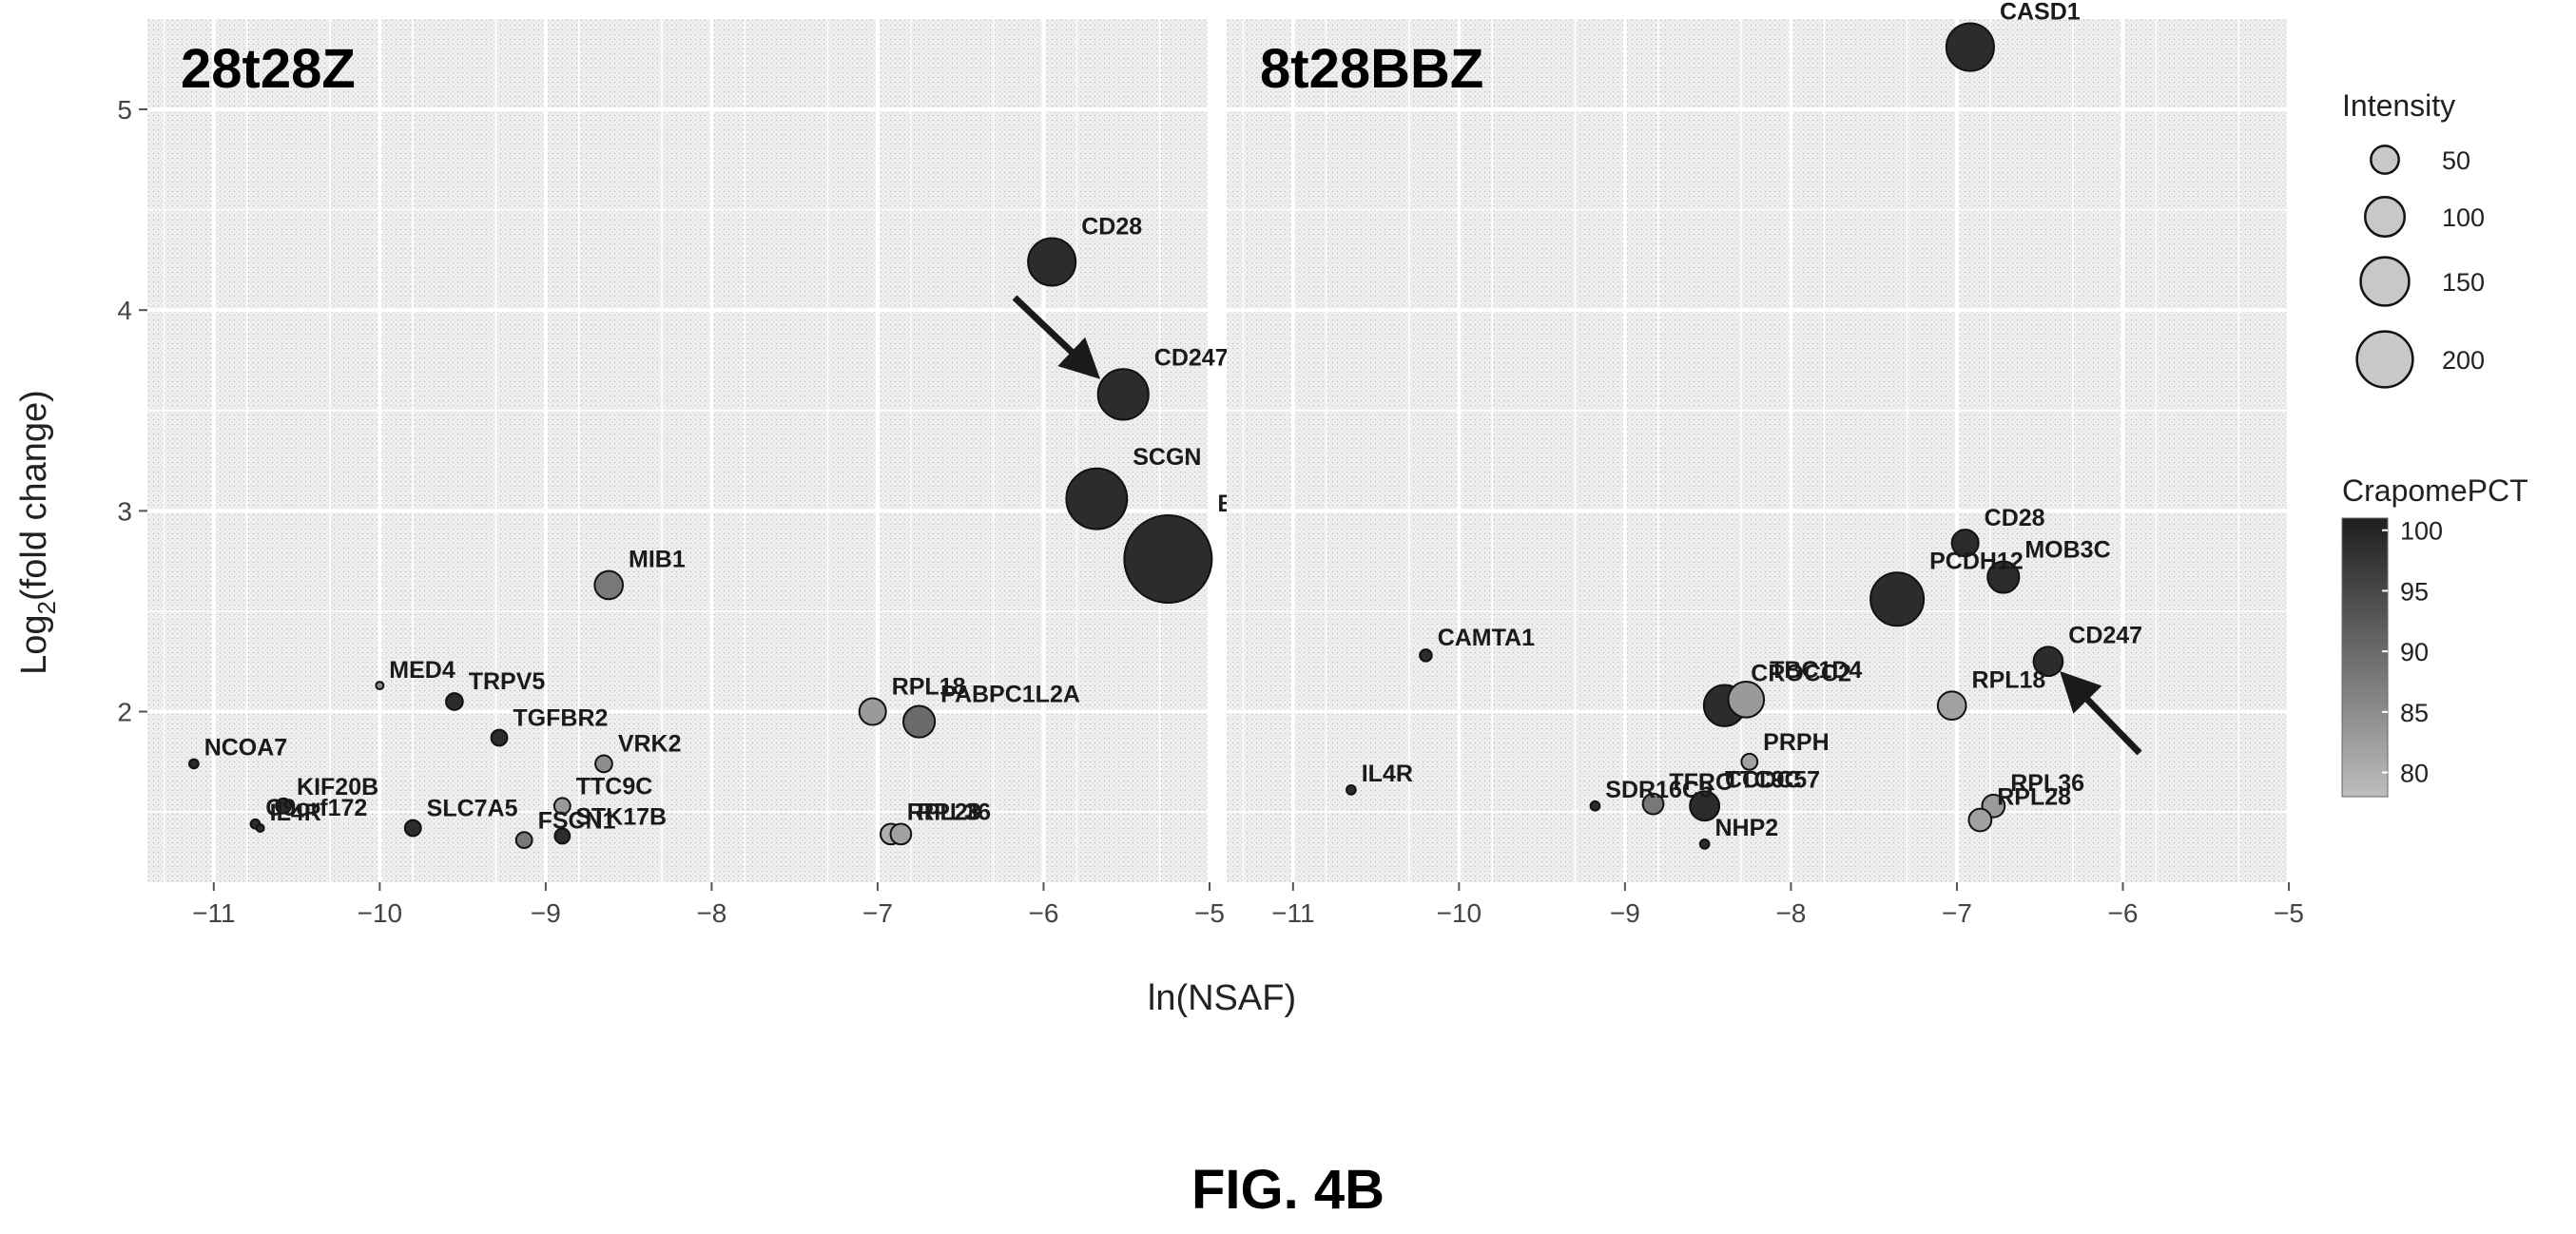  I want to click on point-label: TBC1D4, so click(1816, 670).